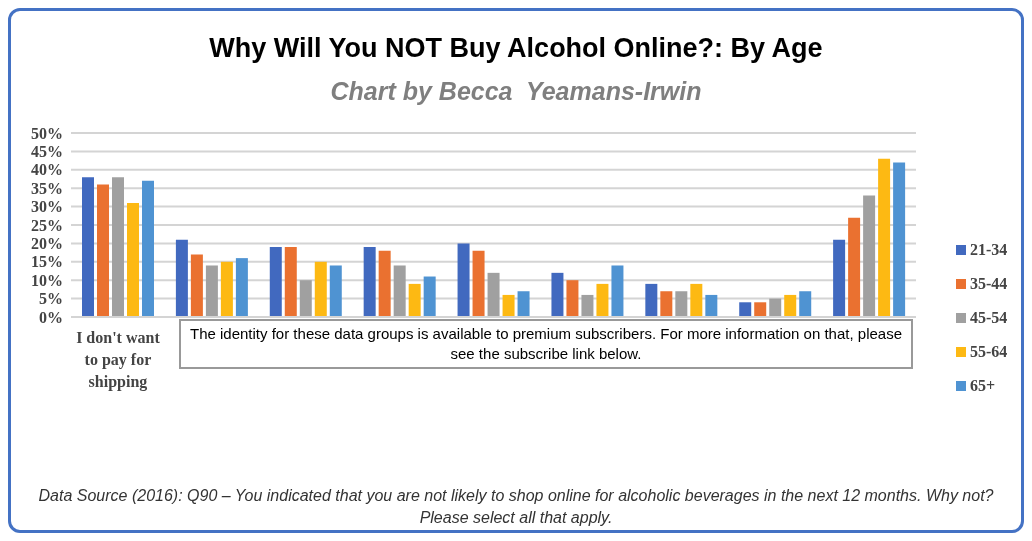 The height and width of the screenshot is (541, 1032). I want to click on y-tick-label: 30%, so click(47, 207).